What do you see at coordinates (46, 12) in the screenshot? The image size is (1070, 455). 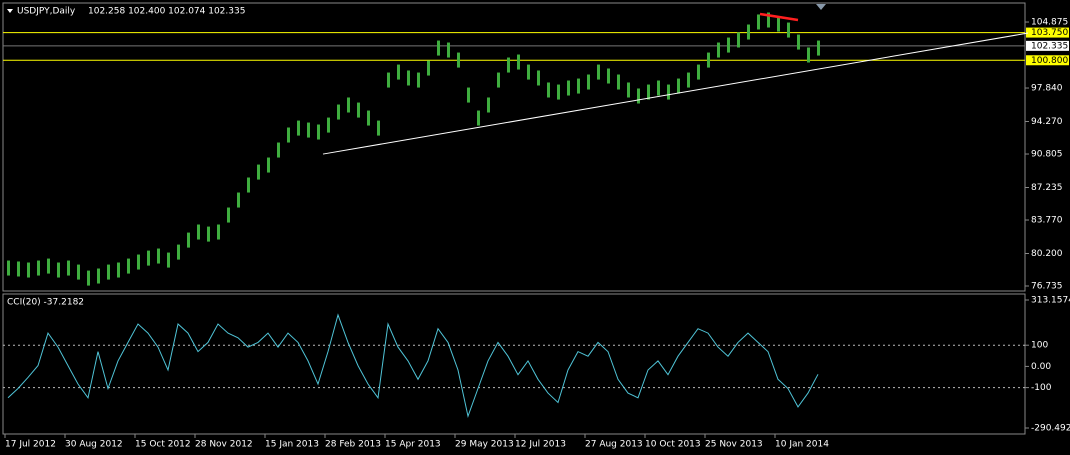 I see `symbol-title: USDJPY,Daily` at bounding box center [46, 12].